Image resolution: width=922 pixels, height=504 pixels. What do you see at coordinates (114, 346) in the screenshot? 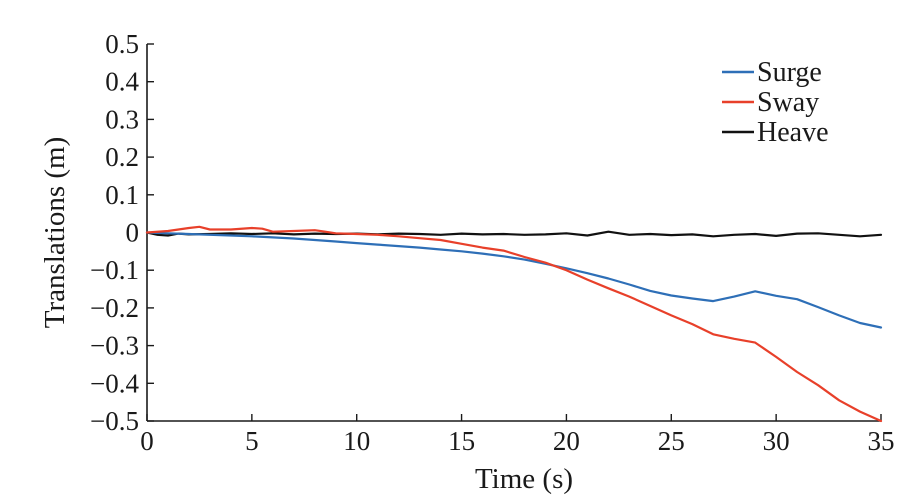
I see `y-tick-label: −0.3` at bounding box center [114, 346].